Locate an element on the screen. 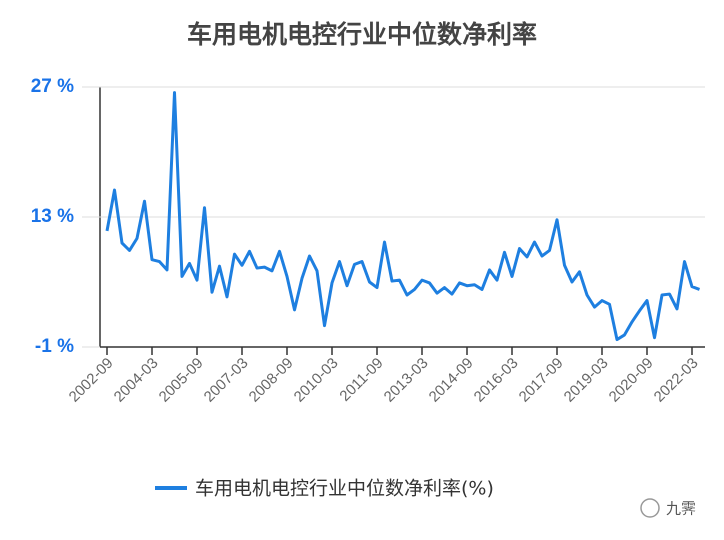 The width and height of the screenshot is (724, 540). x-tick-label: 2017-09 is located at coordinates (541, 380).